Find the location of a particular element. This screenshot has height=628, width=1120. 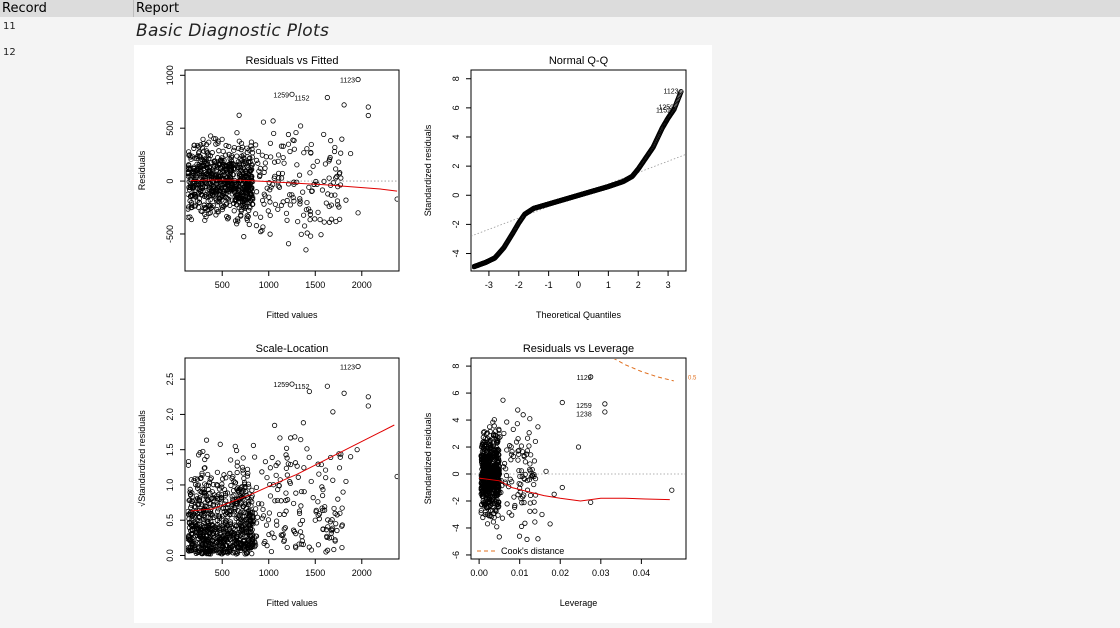

y-tick-label: 0.0 is located at coordinates (170, 555).